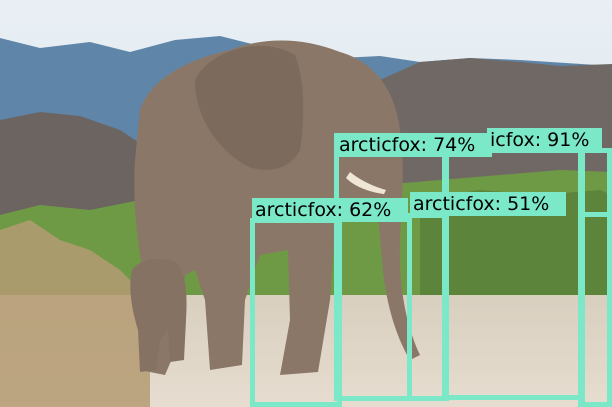  Describe the element at coordinates (544, 140) in the screenshot. I see `detection-label: icfox: 91%` at that location.